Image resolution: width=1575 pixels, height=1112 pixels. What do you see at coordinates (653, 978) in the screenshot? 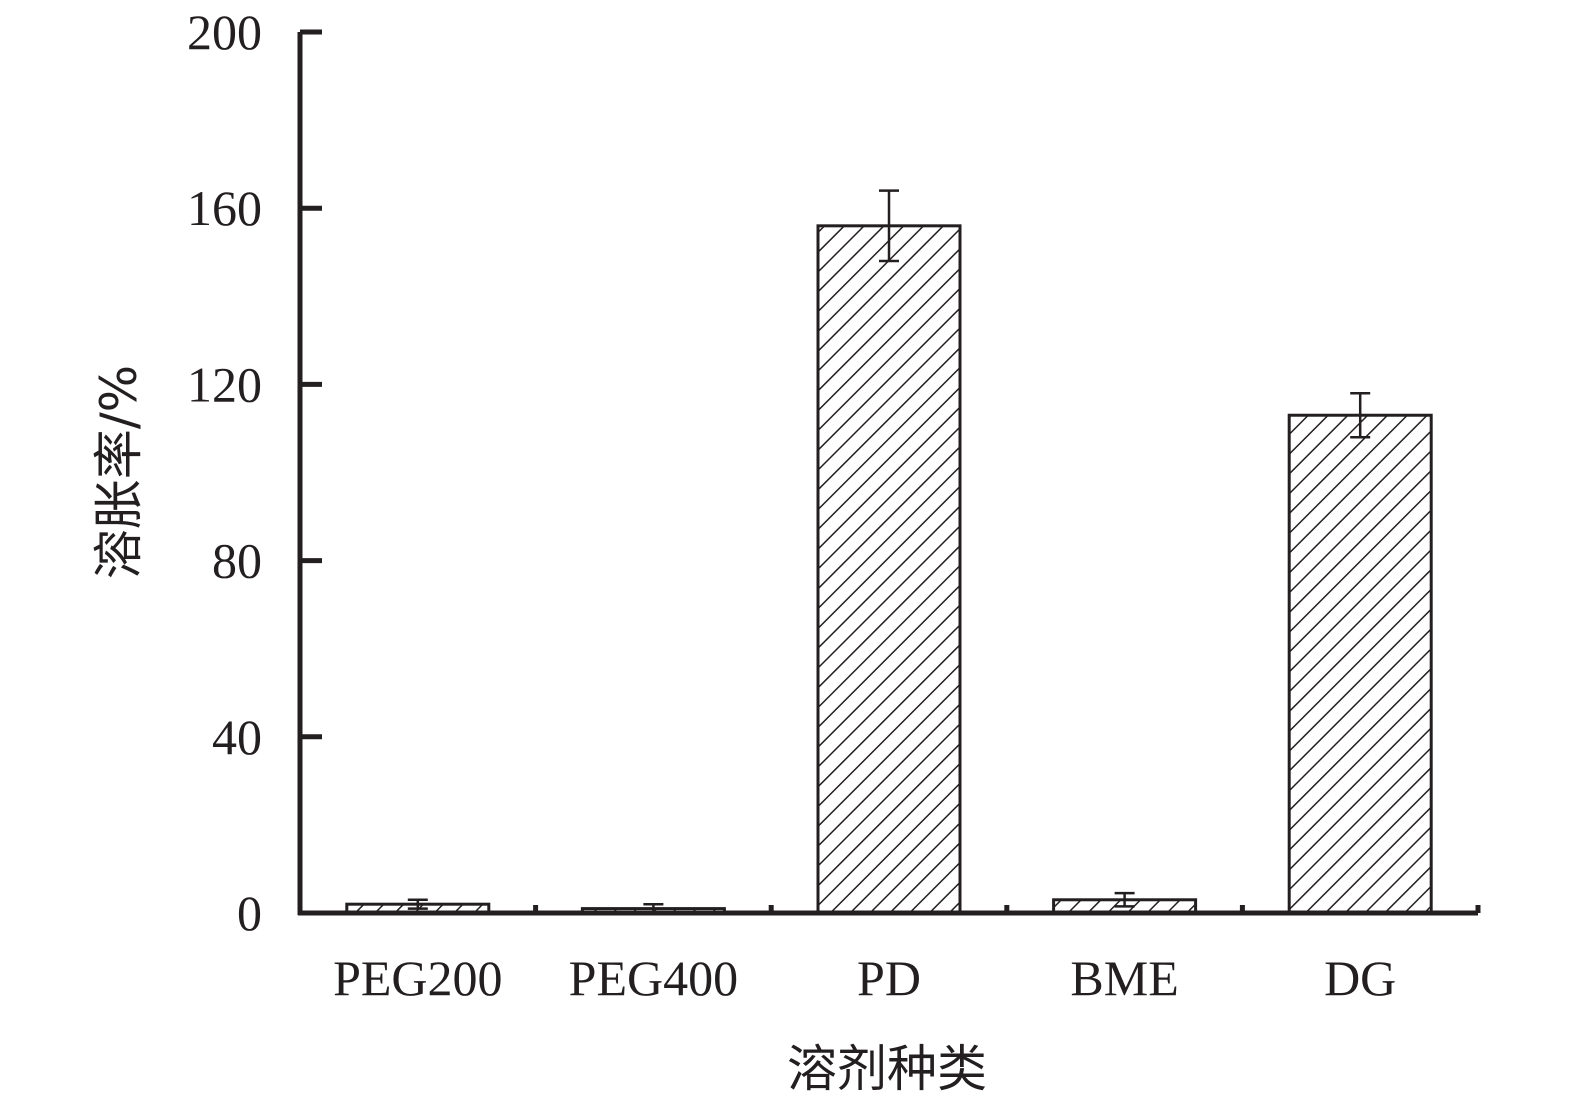
I see `x-tick-label: PEG400` at bounding box center [653, 978].